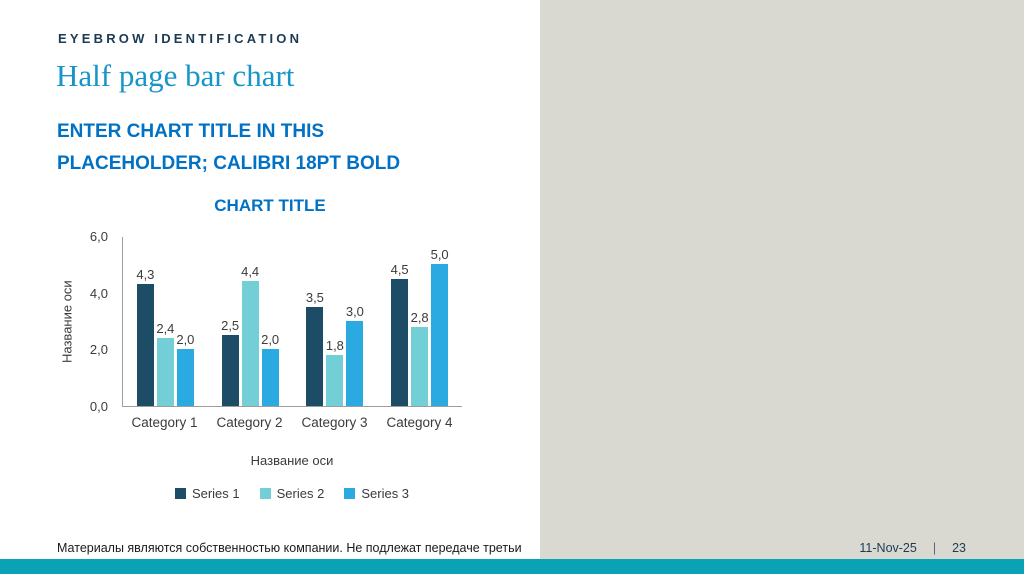  What do you see at coordinates (250, 272) in the screenshot?
I see `bar-value-label: 4,4` at bounding box center [250, 272].